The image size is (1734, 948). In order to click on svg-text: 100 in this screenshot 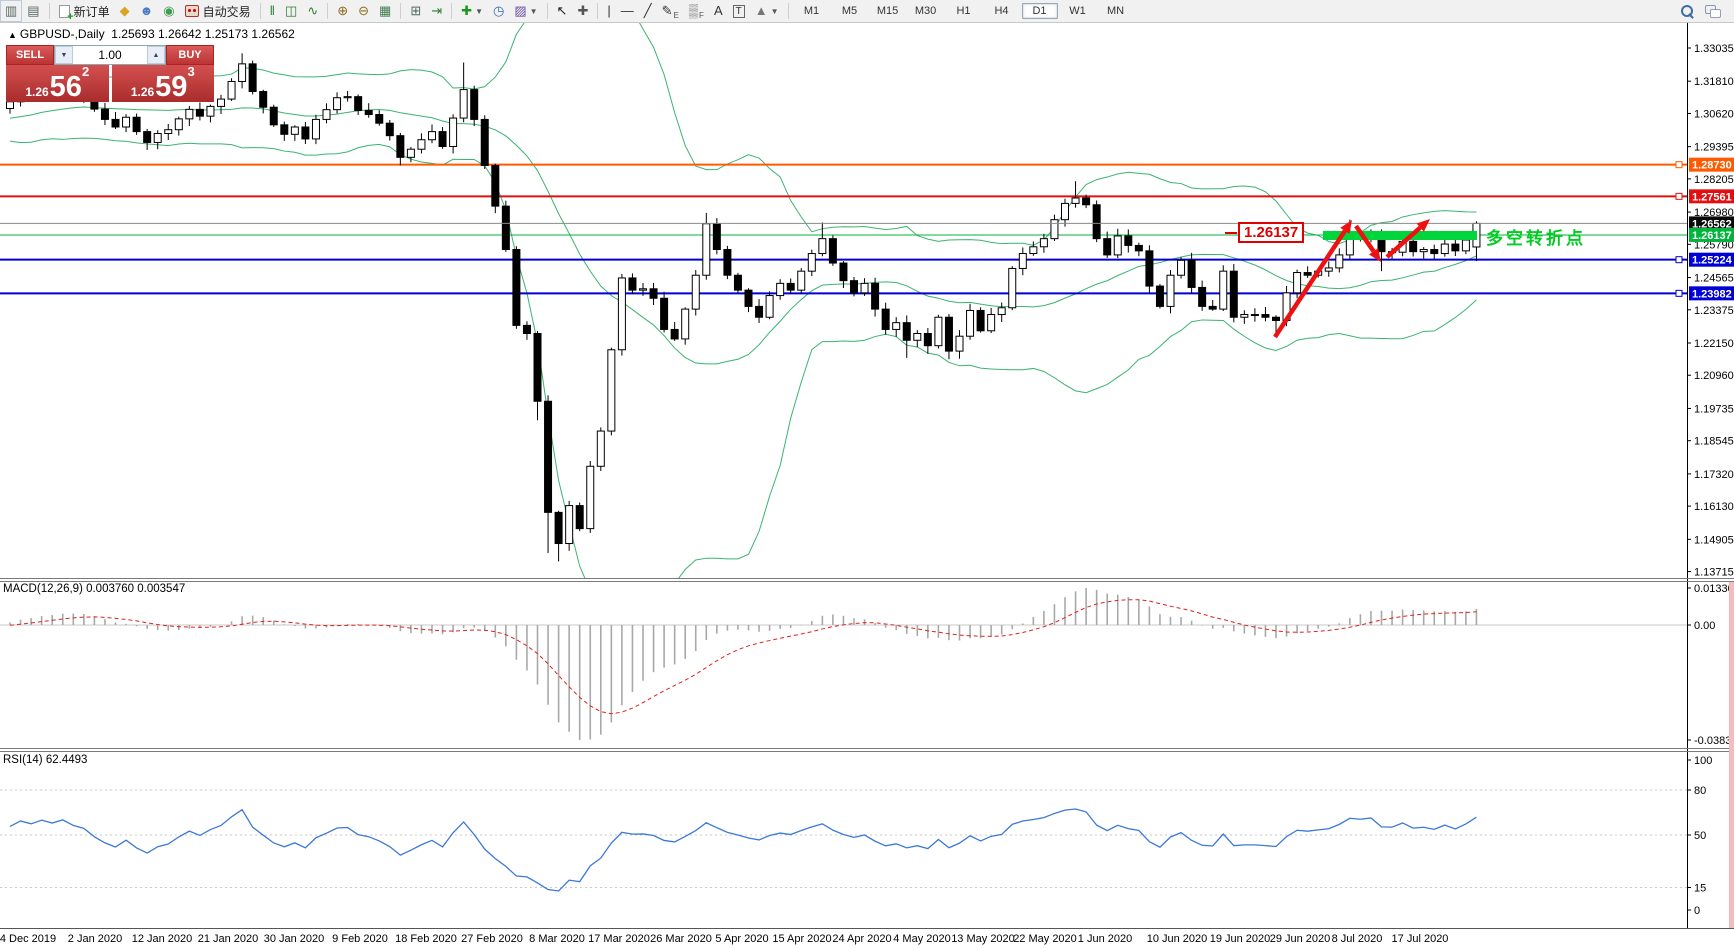, I will do `click(1703, 761)`.